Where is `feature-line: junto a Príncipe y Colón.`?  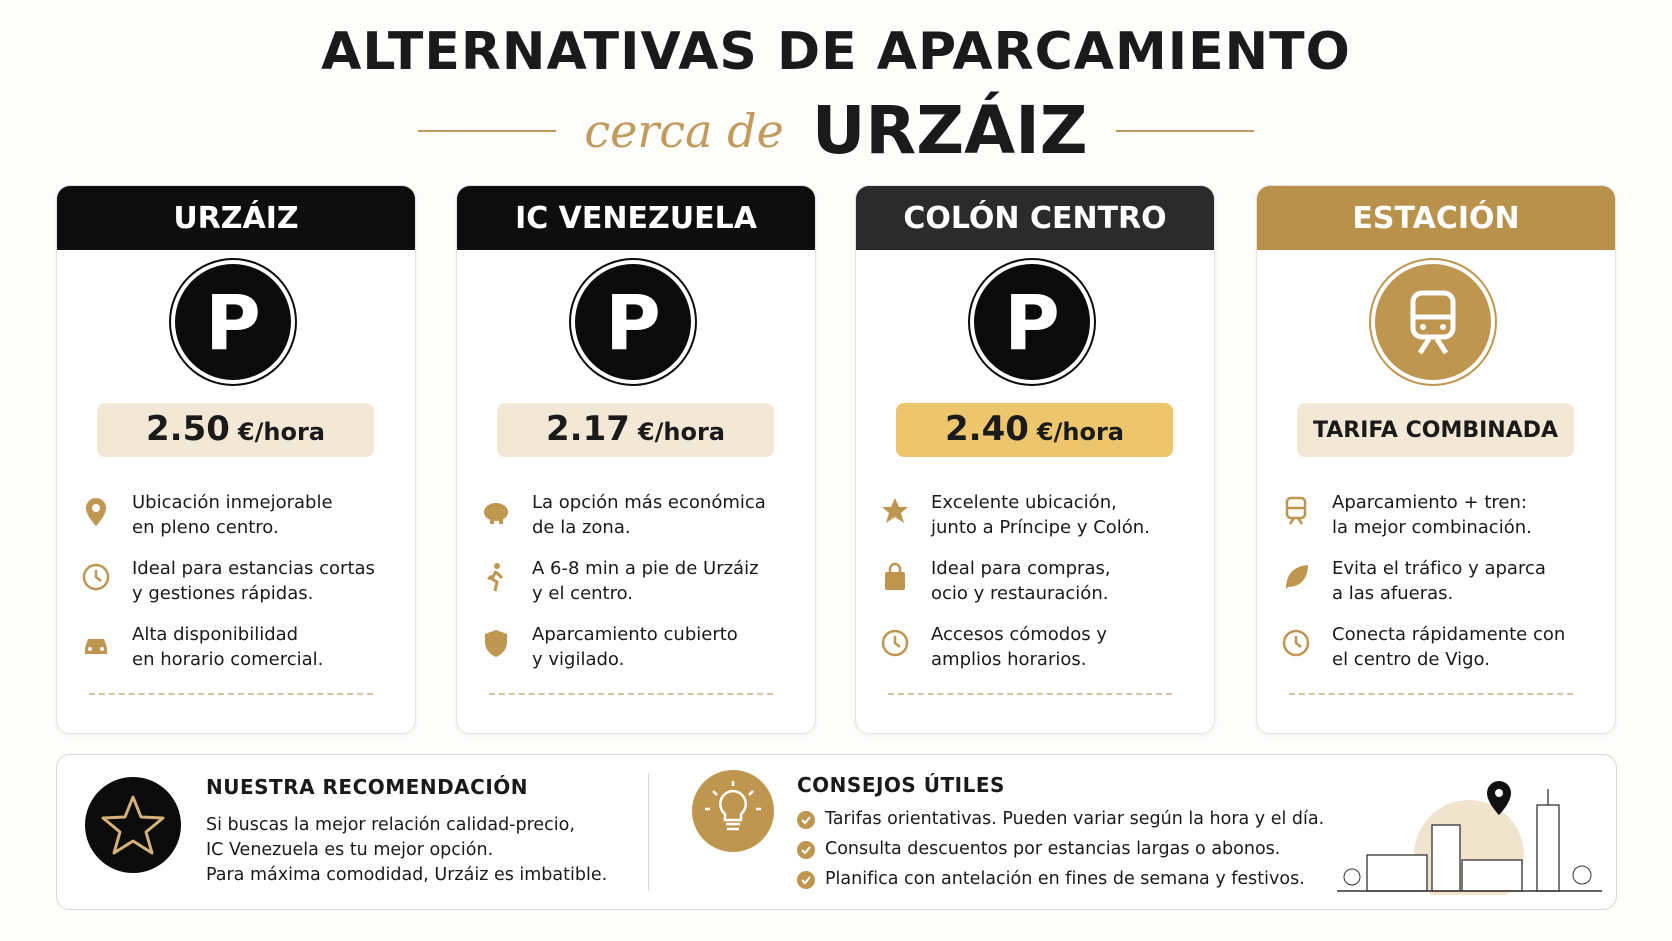 feature-line: junto a Príncipe y Colón. is located at coordinates (1040, 527).